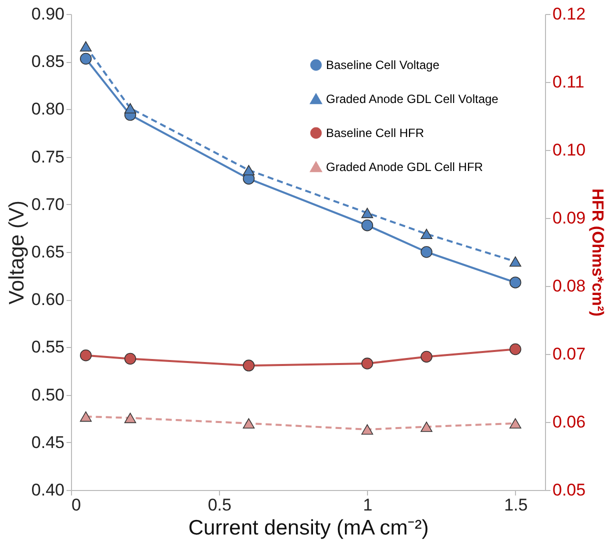 The height and width of the screenshot is (543, 611). Describe the element at coordinates (569, 354) in the screenshot. I see `y2-tick-label: 0.07` at that location.